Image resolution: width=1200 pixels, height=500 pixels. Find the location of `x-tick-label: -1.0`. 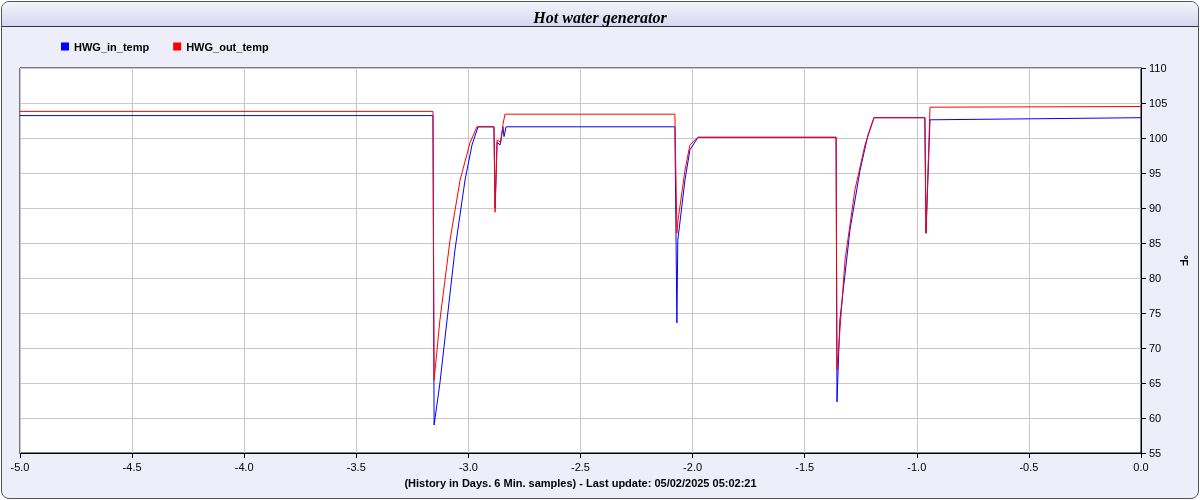

x-tick-label: -1.0 is located at coordinates (917, 466).